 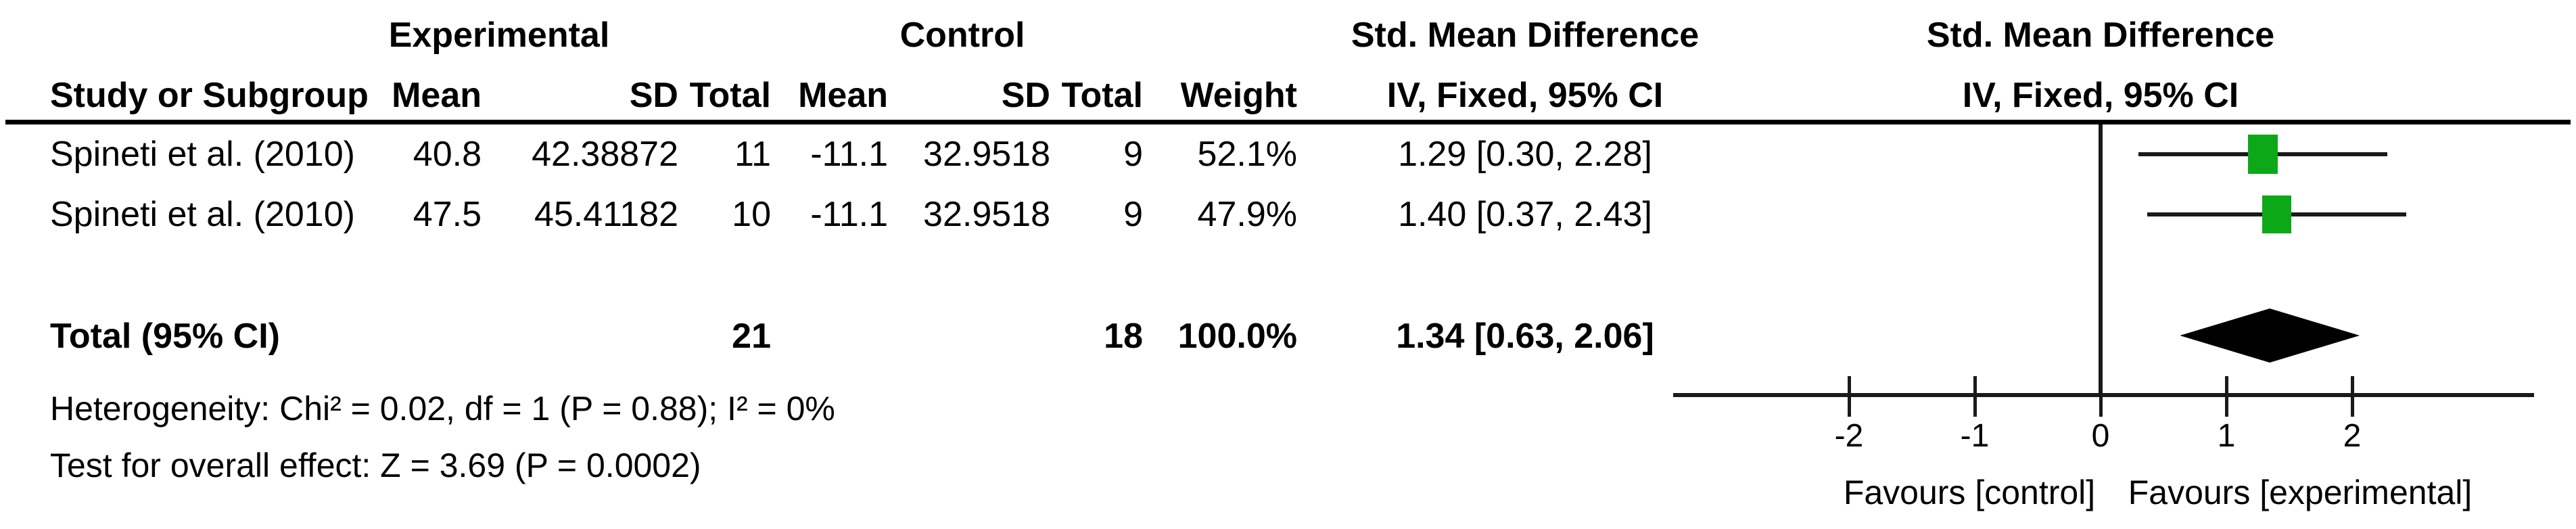 What do you see at coordinates (1525, 154) in the screenshot?
I see `row1-smd-ci: 1.29 [0.30, 2.28]` at bounding box center [1525, 154].